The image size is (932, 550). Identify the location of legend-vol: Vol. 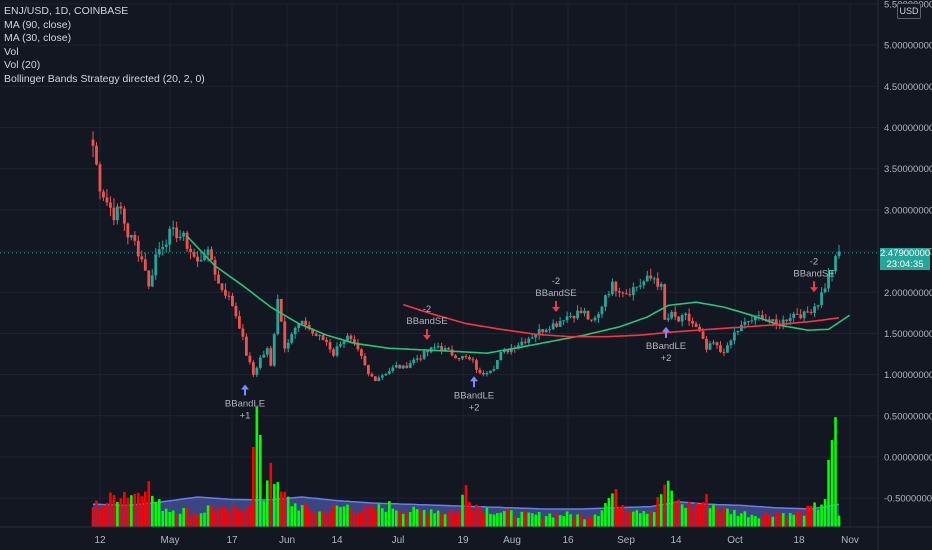
(11, 51).